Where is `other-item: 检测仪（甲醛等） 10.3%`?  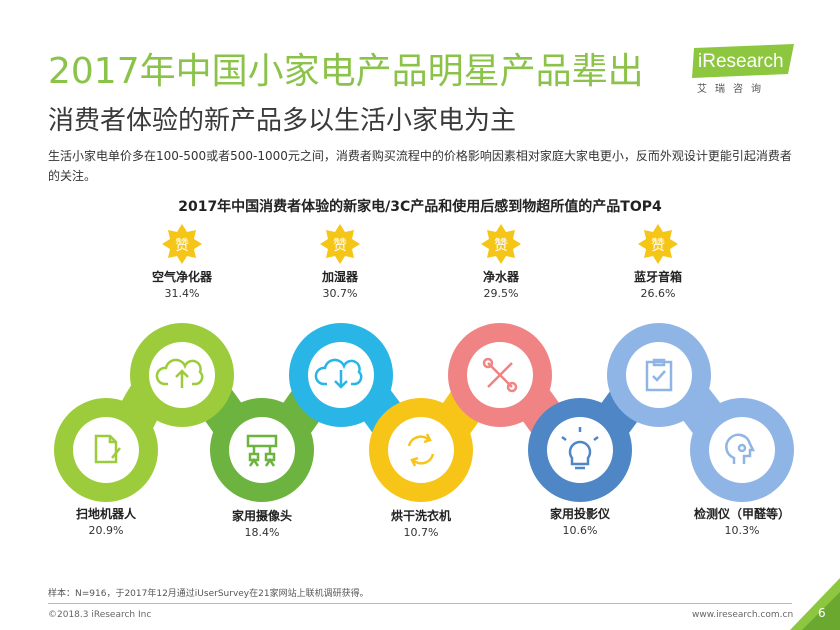 other-item: 检测仪（甲醛等） 10.3% is located at coordinates (742, 521).